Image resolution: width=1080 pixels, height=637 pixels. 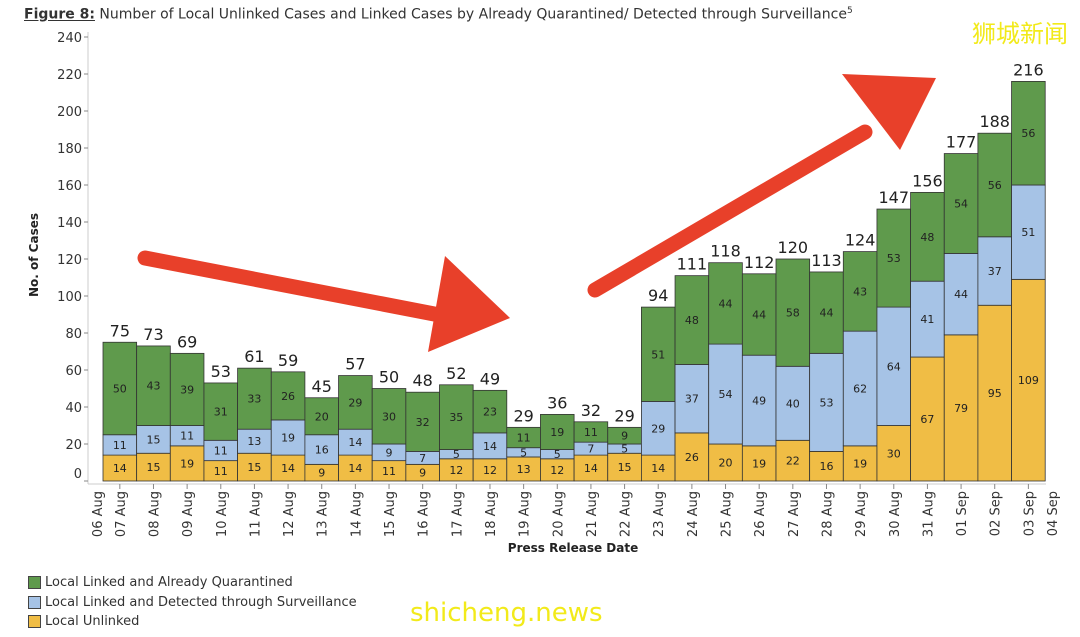 I want to click on total-label: 75, so click(x=120, y=330).